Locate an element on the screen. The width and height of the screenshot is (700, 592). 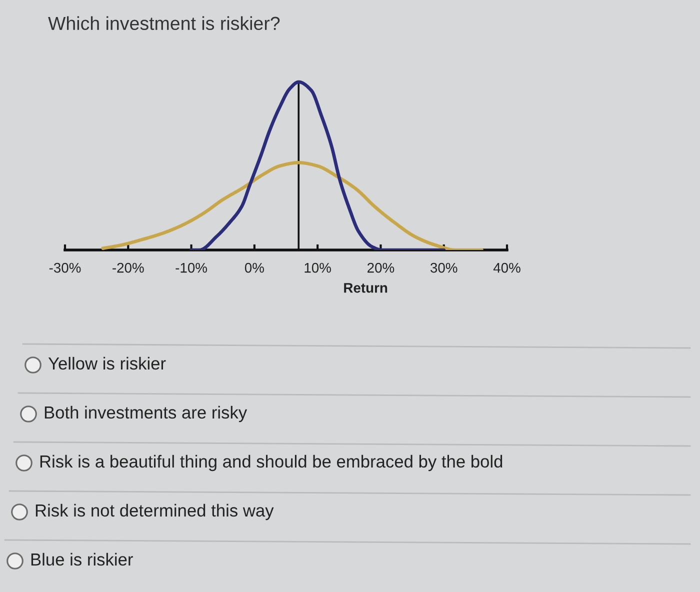
text: Risk is not determined this way is located at coordinates (155, 512).